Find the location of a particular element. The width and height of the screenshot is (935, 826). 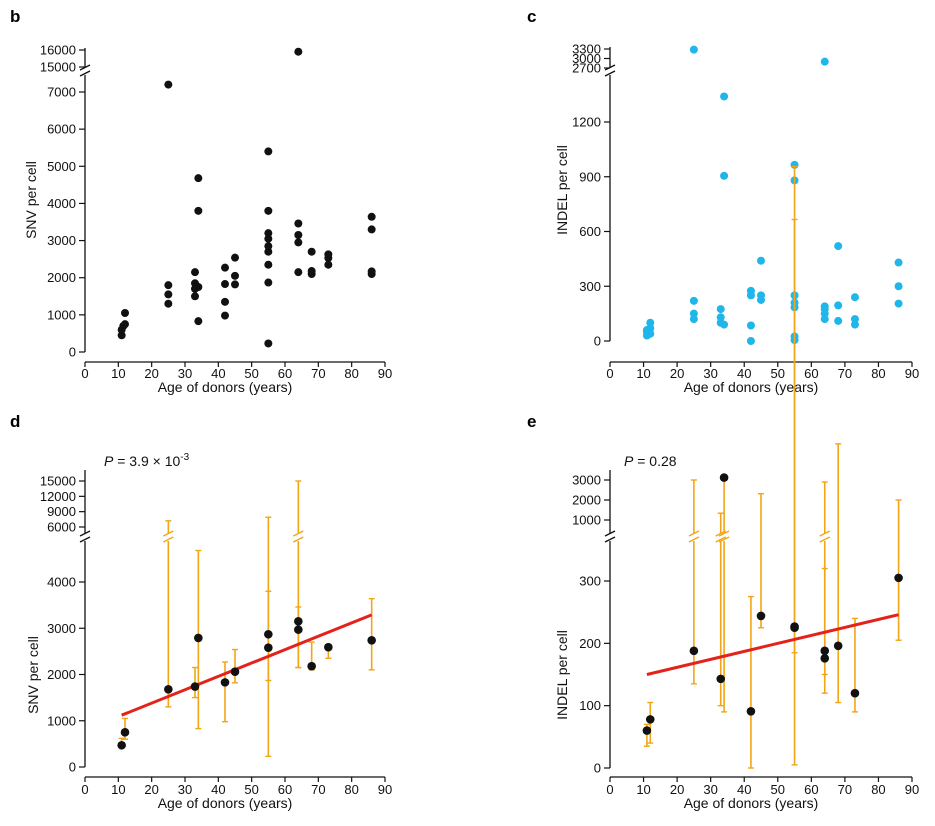

y-tick-label: 5000 is located at coordinates (61, 166).